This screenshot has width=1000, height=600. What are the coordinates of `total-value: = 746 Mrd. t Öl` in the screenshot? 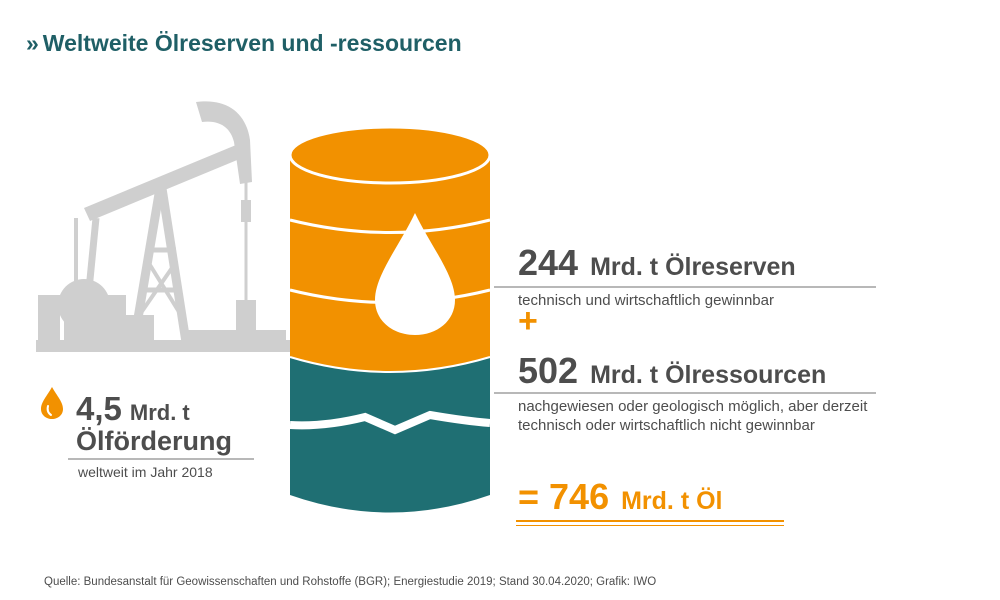 It's located at (620, 497).